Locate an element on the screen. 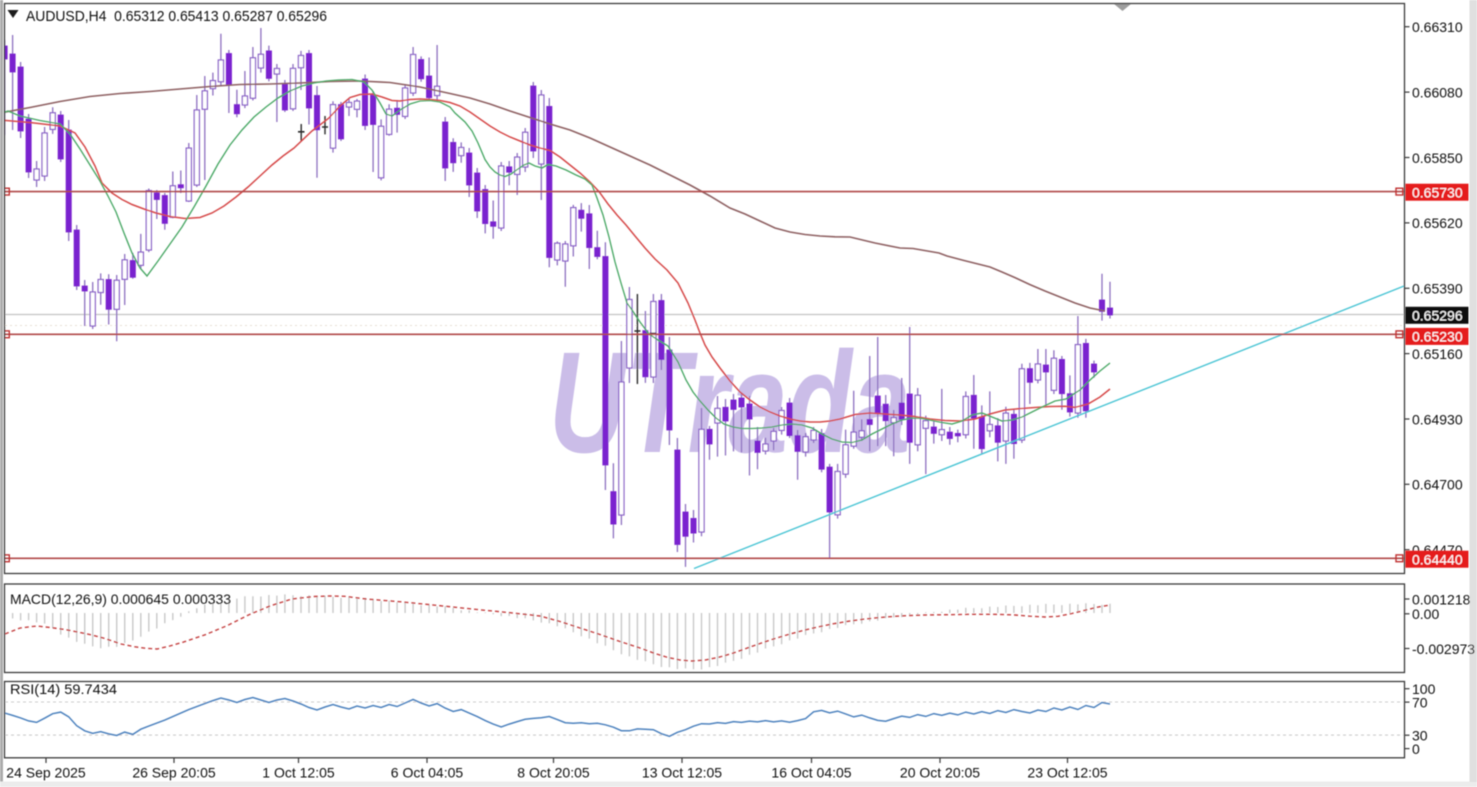 The width and height of the screenshot is (1477, 787). svg-text: 0.64930 is located at coordinates (1437, 419).